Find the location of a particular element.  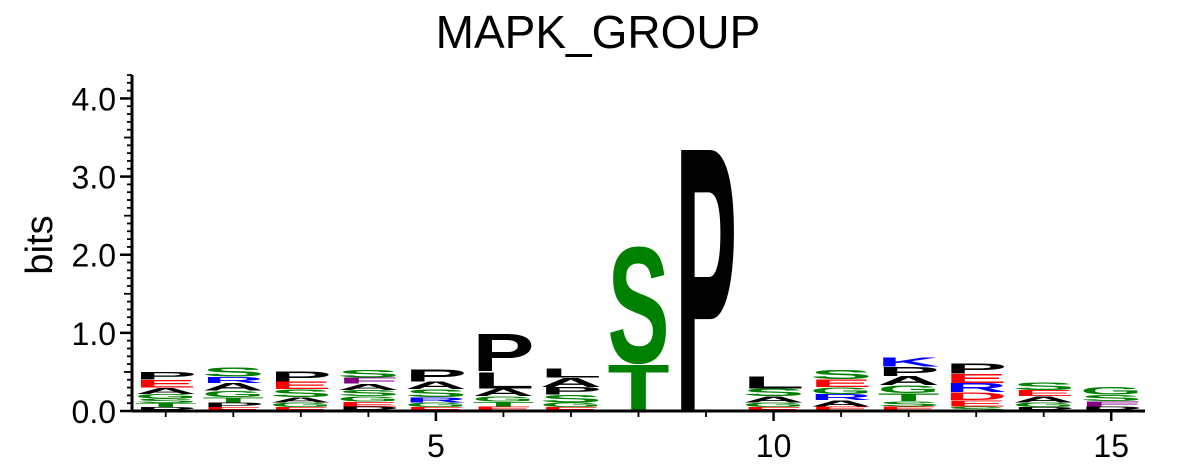

y-tick-label: 3.0 is located at coordinates (94, 178).